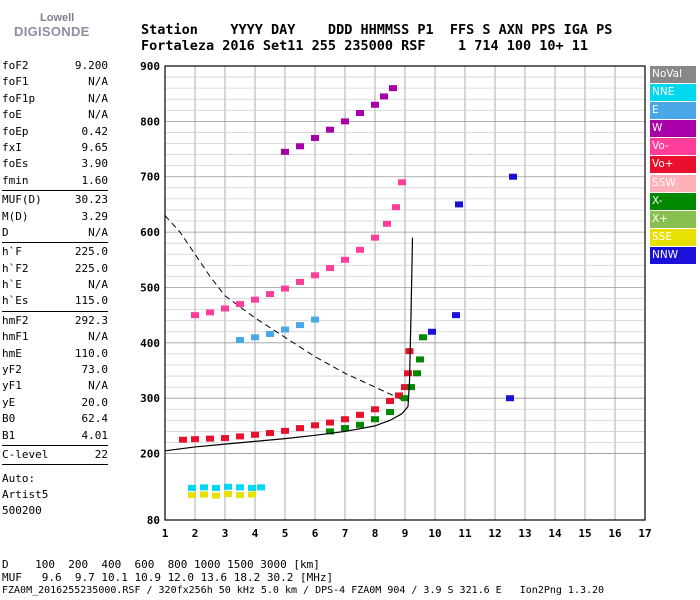 This screenshot has width=700, height=600. Describe the element at coordinates (95, 419) in the screenshot. I see `param-value: 62.4` at that location.